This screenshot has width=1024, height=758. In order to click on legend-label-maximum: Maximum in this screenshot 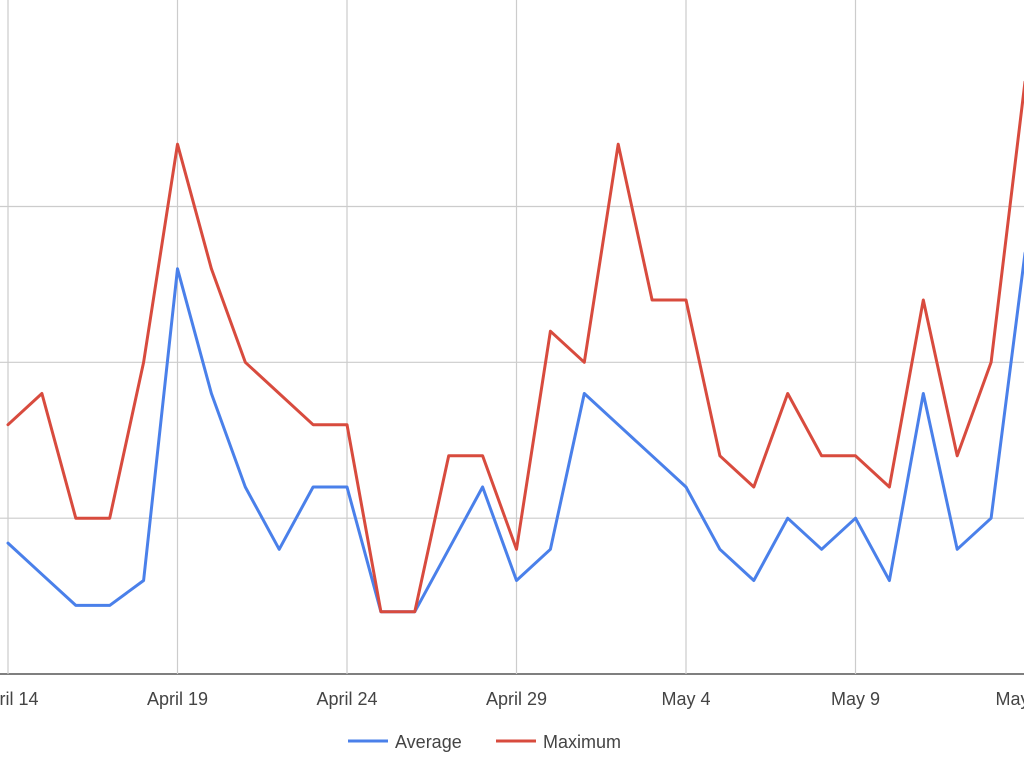, I will do `click(582, 742)`.